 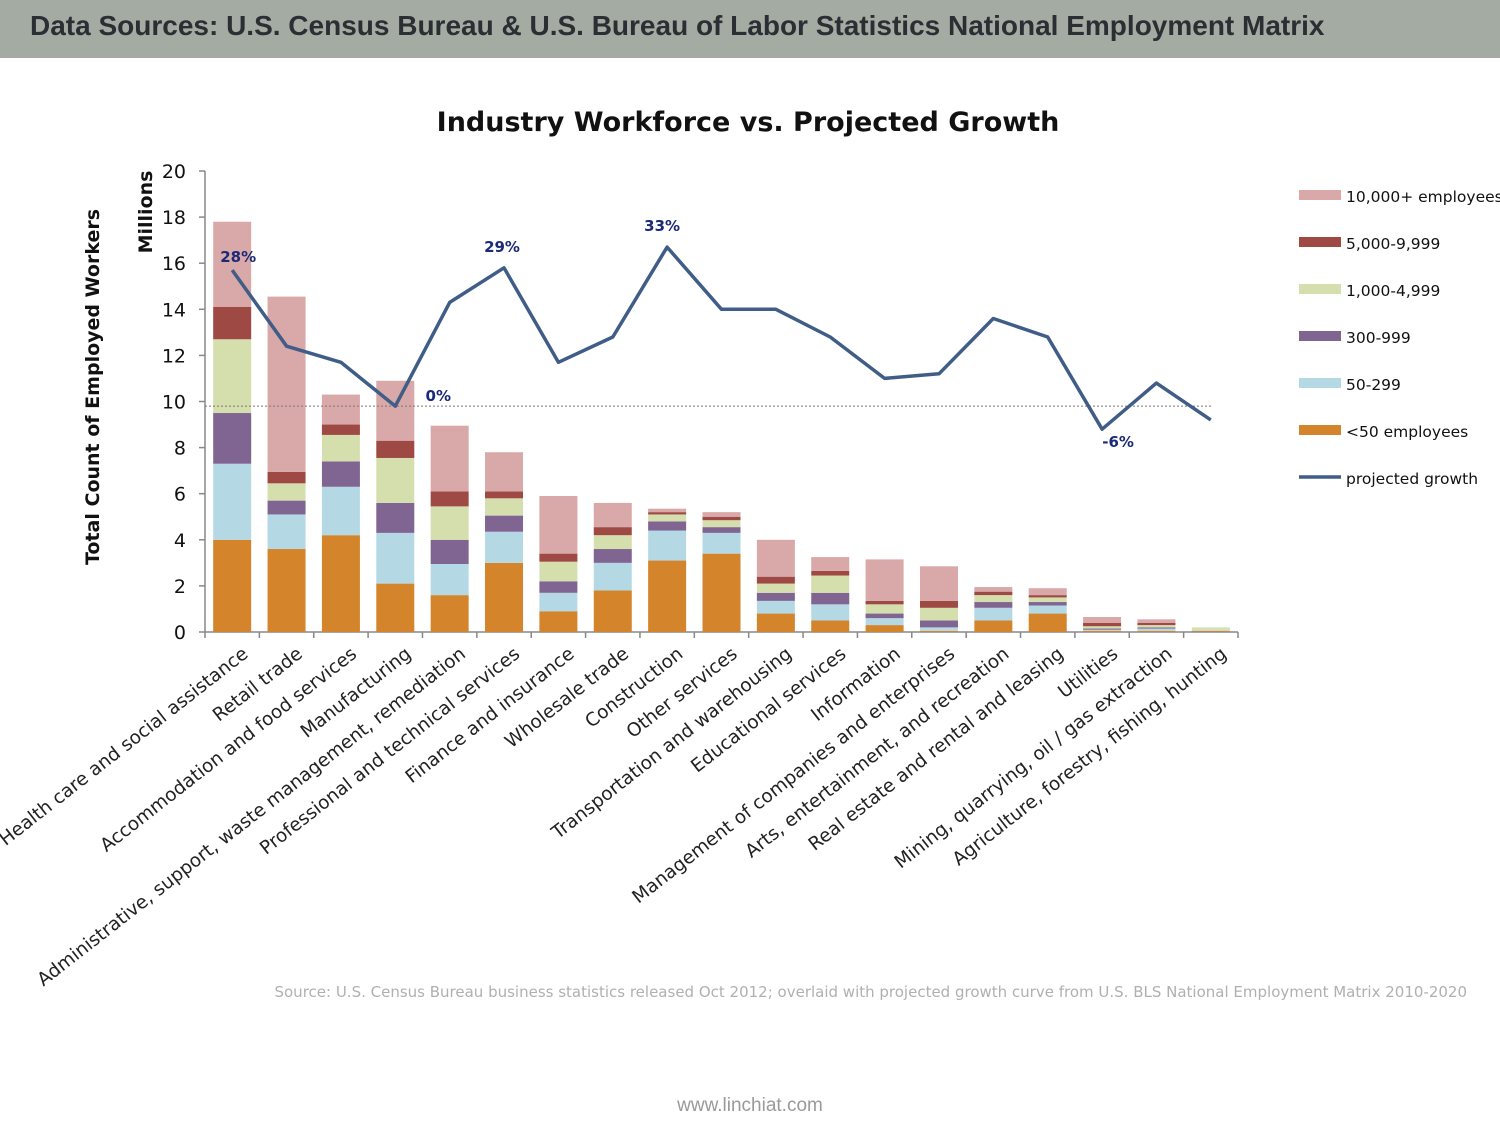 I want to click on y-axis-label: Total Count of Employed Workers, so click(x=93, y=387).